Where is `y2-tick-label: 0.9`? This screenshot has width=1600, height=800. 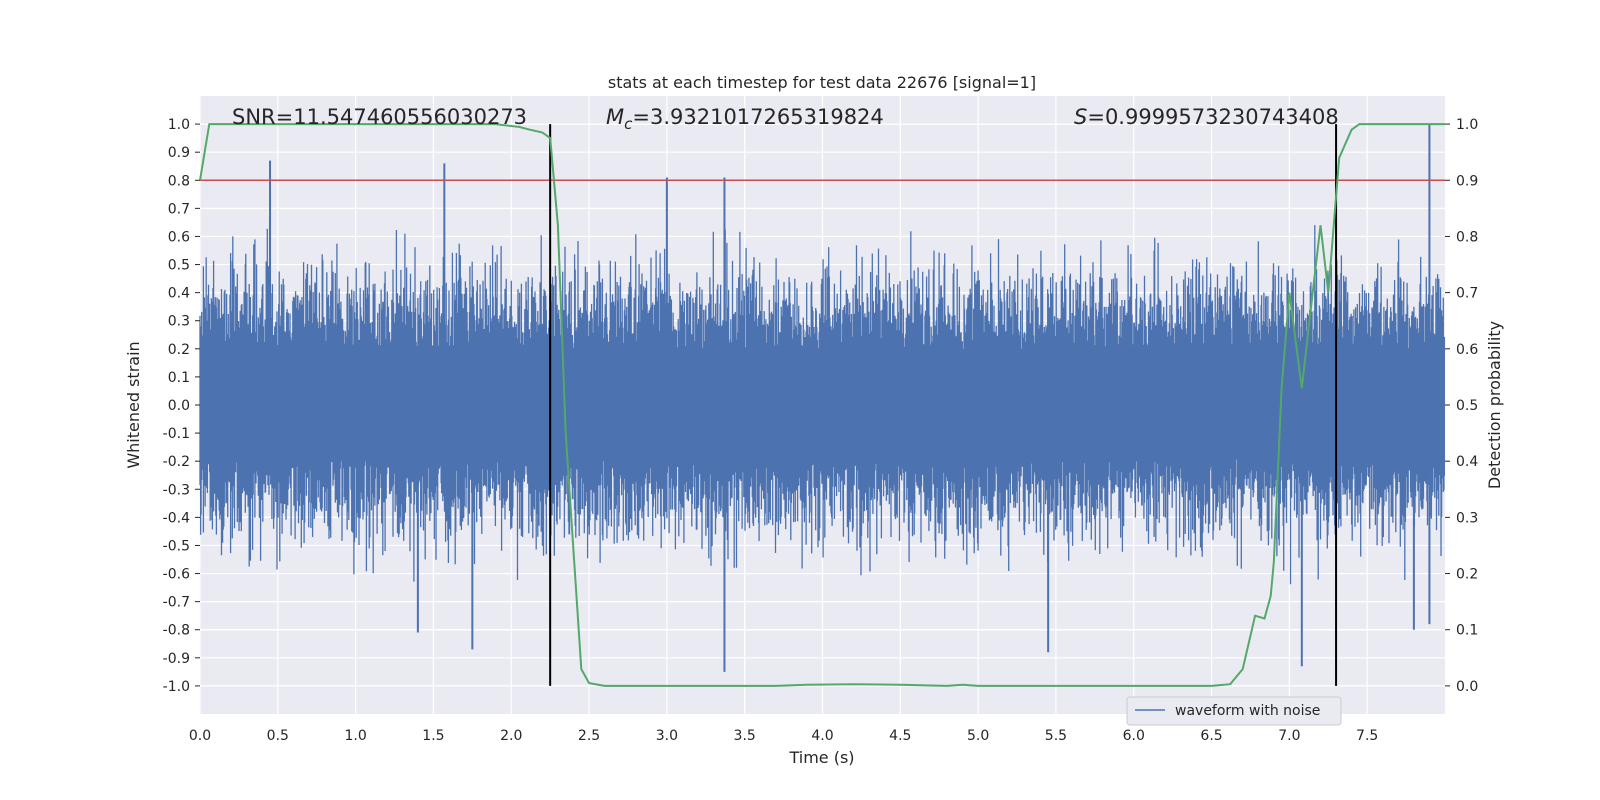
y2-tick-label: 0.9 is located at coordinates (1467, 181).